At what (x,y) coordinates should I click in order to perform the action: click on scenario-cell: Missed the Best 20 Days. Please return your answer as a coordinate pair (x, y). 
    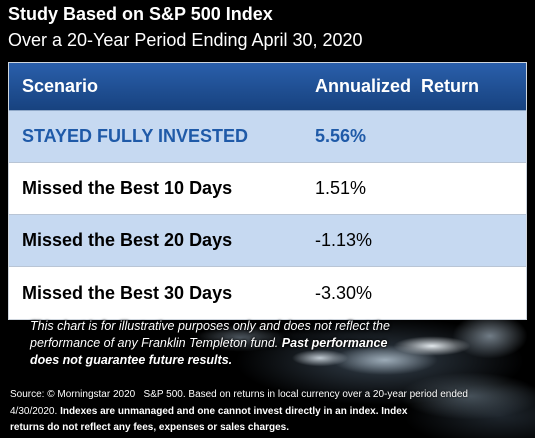
    Looking at the image, I should click on (127, 240).